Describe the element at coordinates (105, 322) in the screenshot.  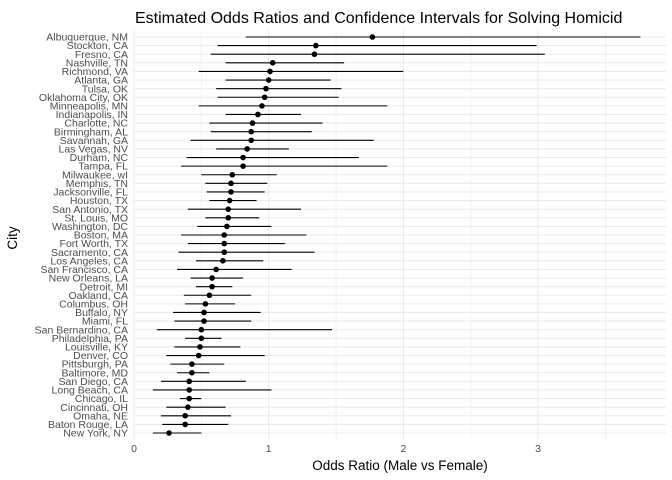
I see `y-tick-label: Miami, FL` at that location.